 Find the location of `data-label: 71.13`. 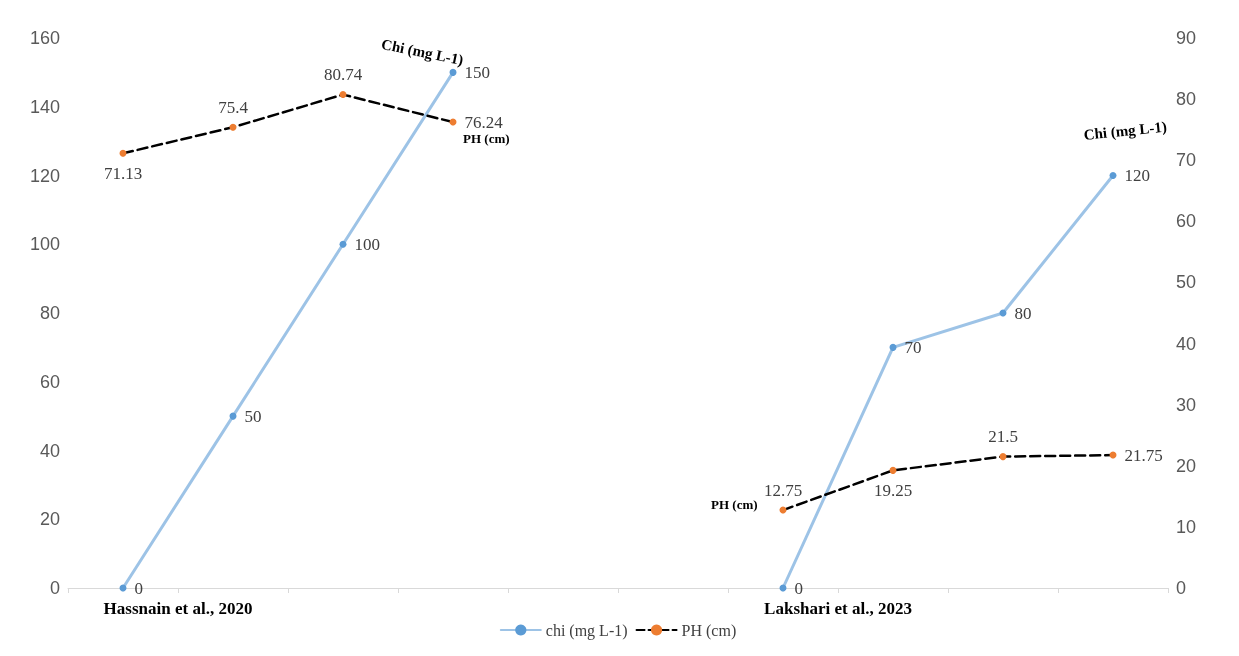

data-label: 71.13 is located at coordinates (123, 173).